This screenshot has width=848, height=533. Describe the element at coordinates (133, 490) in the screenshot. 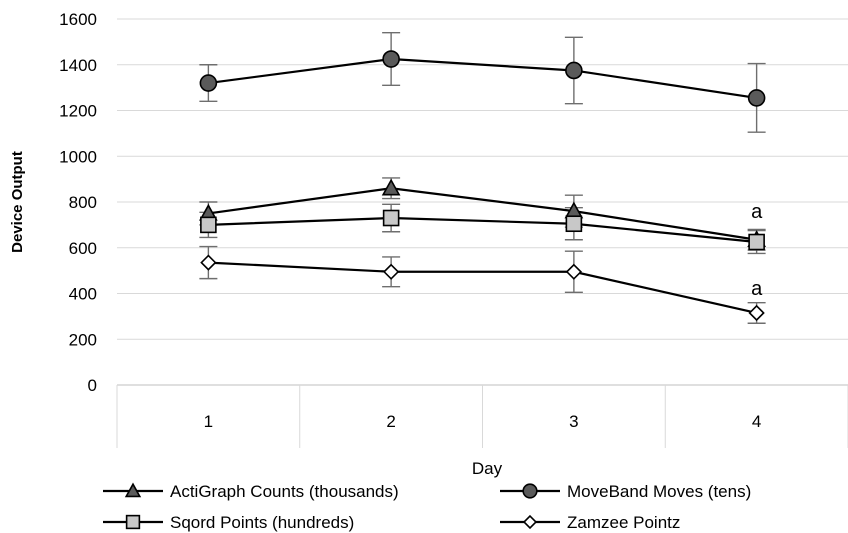

I see `legend-marker-triangle-icon` at that location.